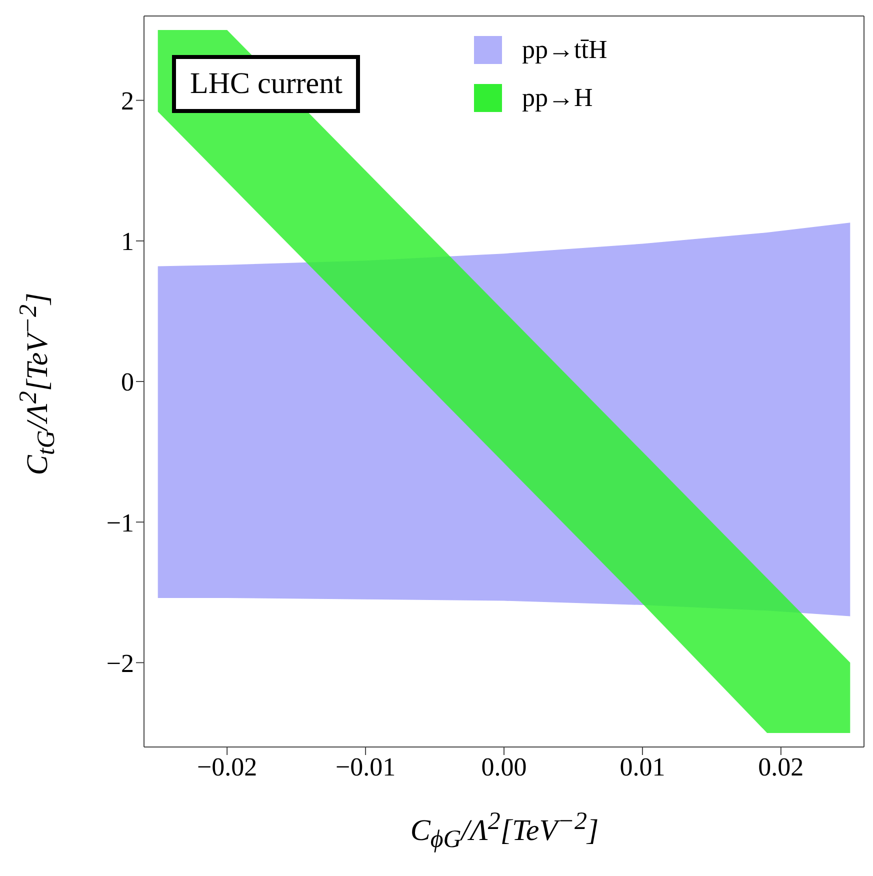 The width and height of the screenshot is (873, 876). I want to click on y-tick-label: −2, so click(120, 663).